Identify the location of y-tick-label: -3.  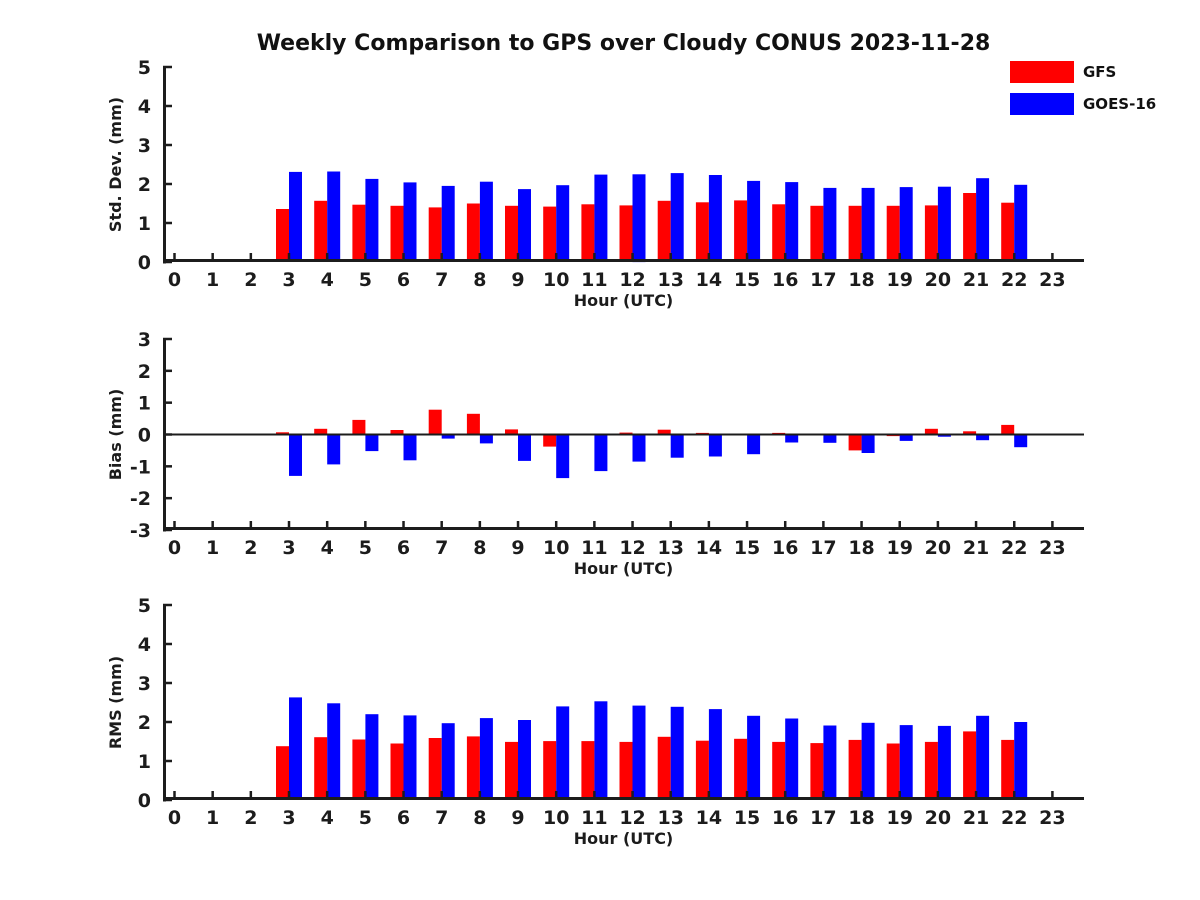
(140, 531).